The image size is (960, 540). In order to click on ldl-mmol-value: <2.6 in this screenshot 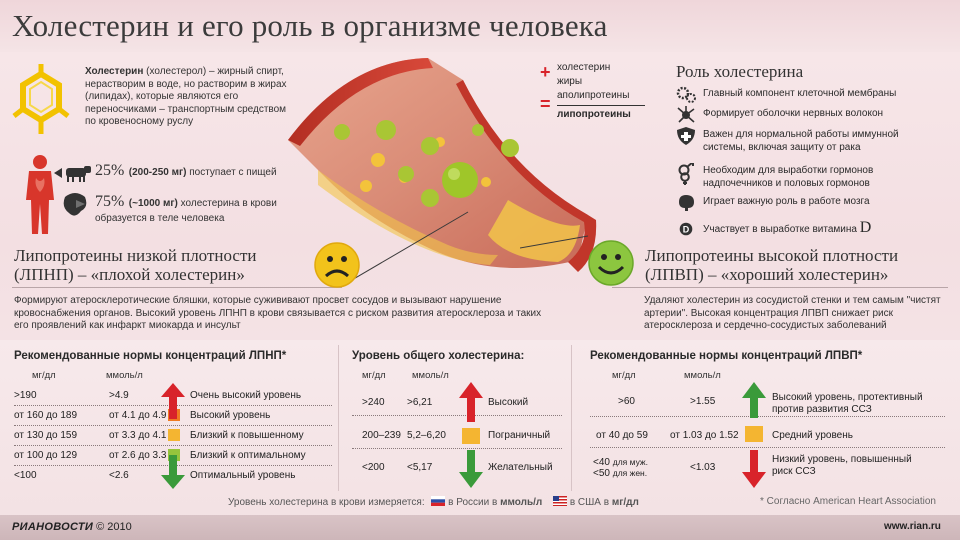, I will do `click(119, 475)`.